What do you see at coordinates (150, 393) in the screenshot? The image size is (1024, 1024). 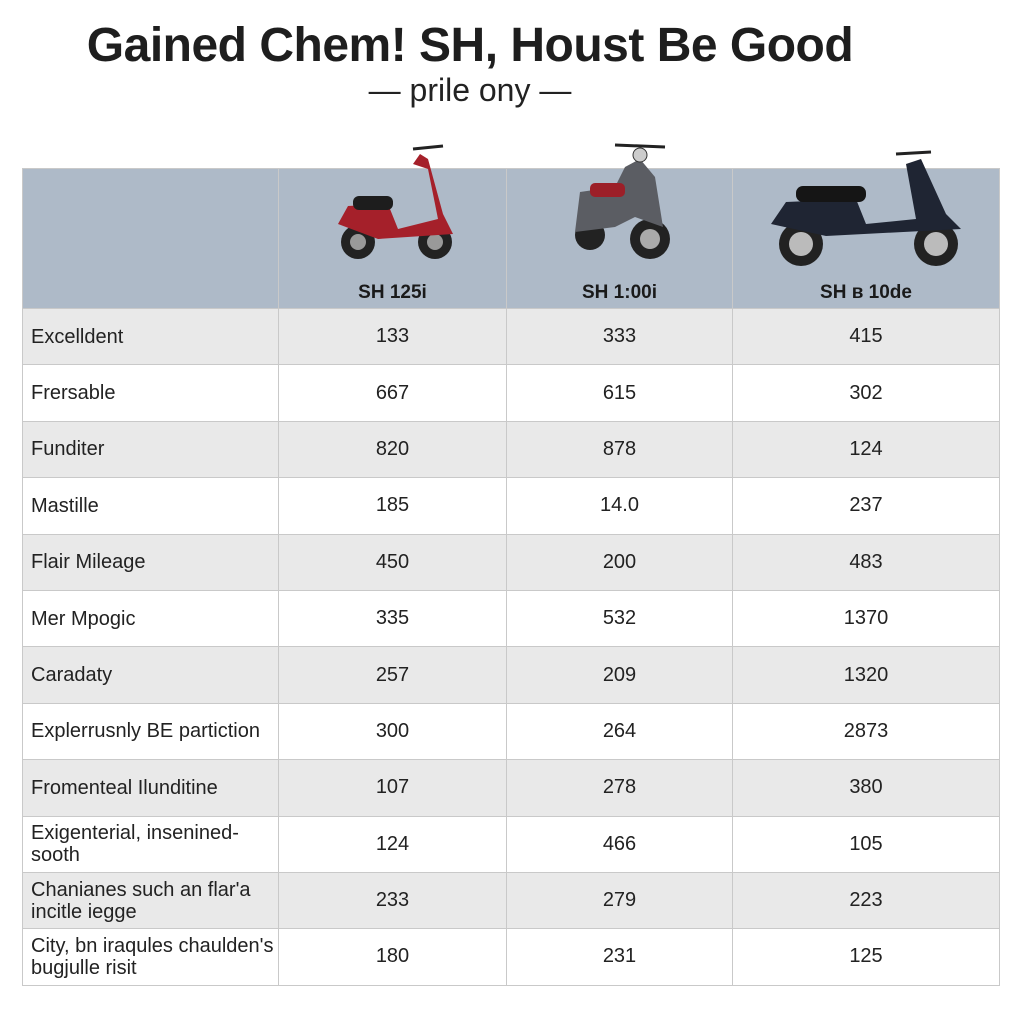 I see `row-label: Frersable` at bounding box center [150, 393].